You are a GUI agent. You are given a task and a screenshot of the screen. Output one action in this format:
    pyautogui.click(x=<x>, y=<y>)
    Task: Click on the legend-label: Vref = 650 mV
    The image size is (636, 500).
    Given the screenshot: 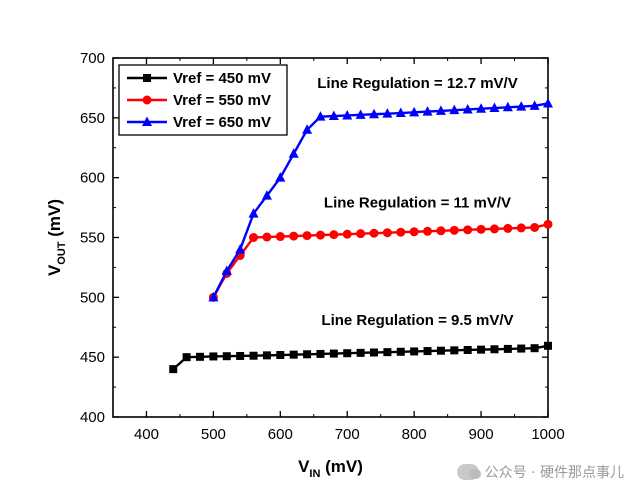 What is the action you would take?
    pyautogui.click(x=222, y=122)
    